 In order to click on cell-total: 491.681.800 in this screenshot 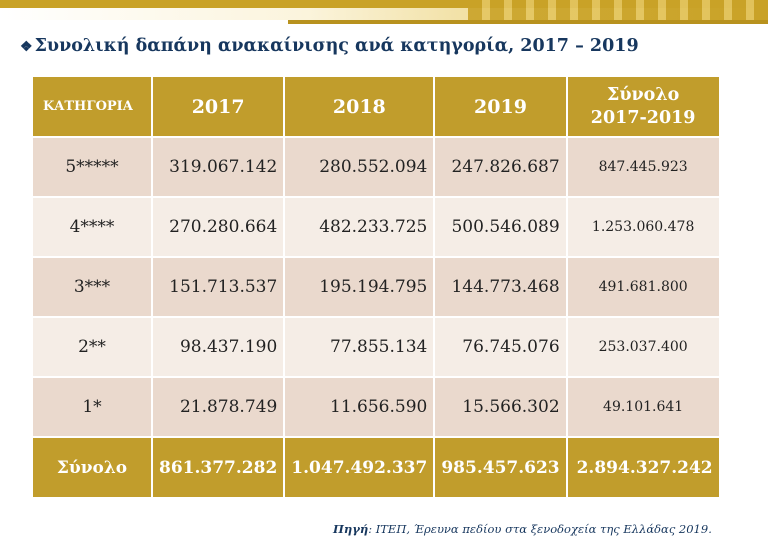, I will do `click(643, 287)`.